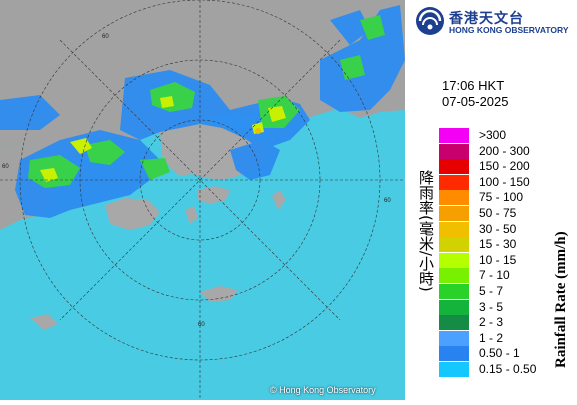 This screenshot has width=577, height=405. What do you see at coordinates (491, 291) in the screenshot?
I see `legend-label: 5 - 7` at bounding box center [491, 291].